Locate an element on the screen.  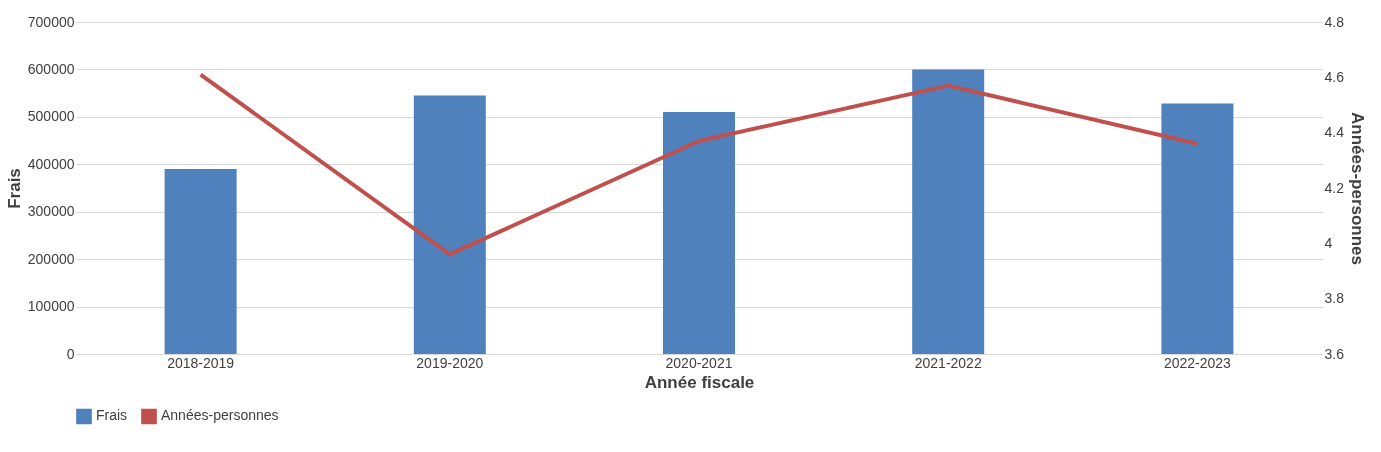
y-axis-title: Frais is located at coordinates (14, 188).